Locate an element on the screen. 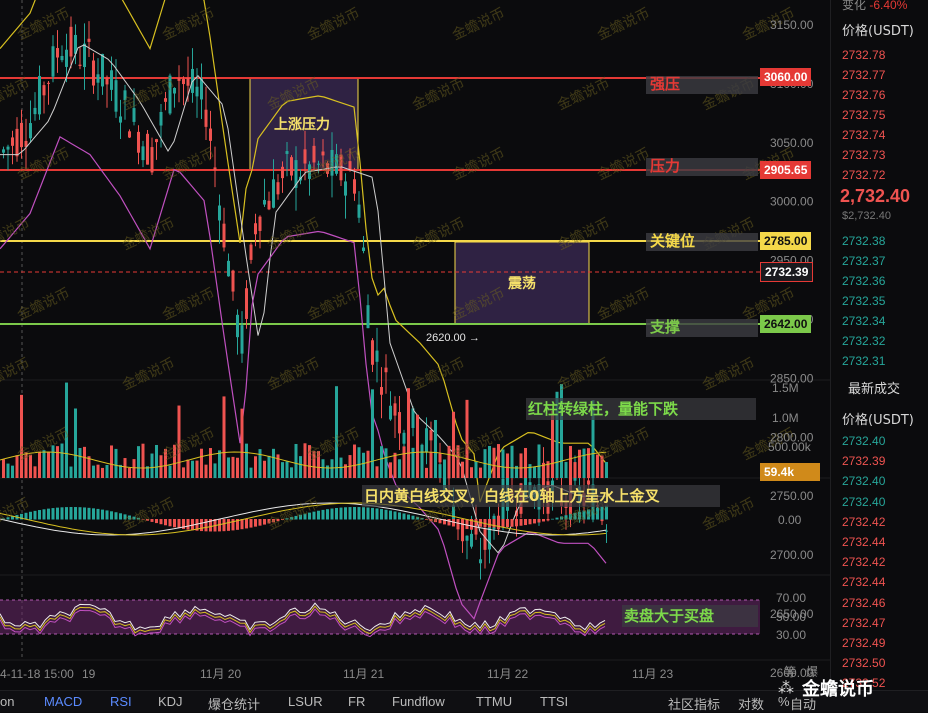 This screenshot has width=928, height=713. tab-ttmu: TTMU is located at coordinates (494, 701).